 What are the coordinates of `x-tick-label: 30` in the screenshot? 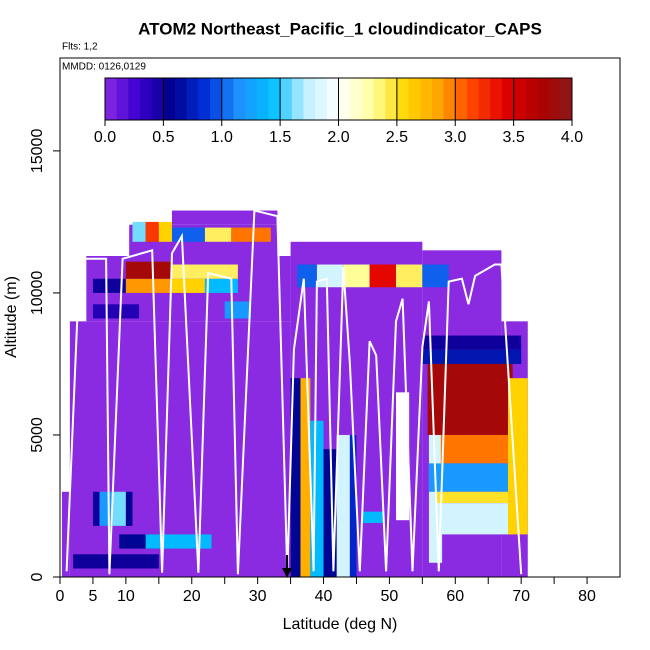 It's located at (258, 596).